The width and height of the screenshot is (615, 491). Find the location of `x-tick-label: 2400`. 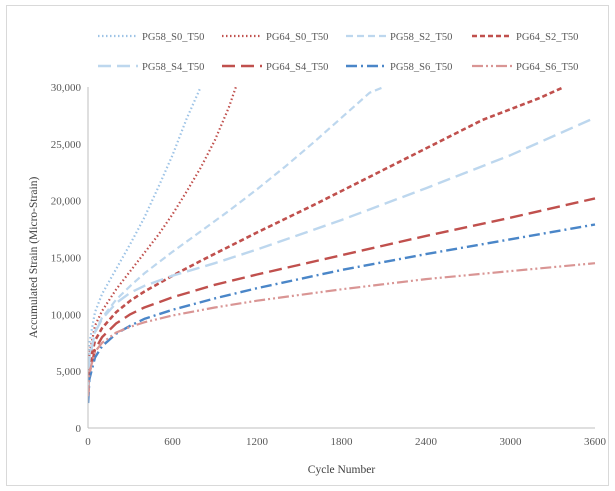

x-tick-label: 2400 is located at coordinates (426, 442).